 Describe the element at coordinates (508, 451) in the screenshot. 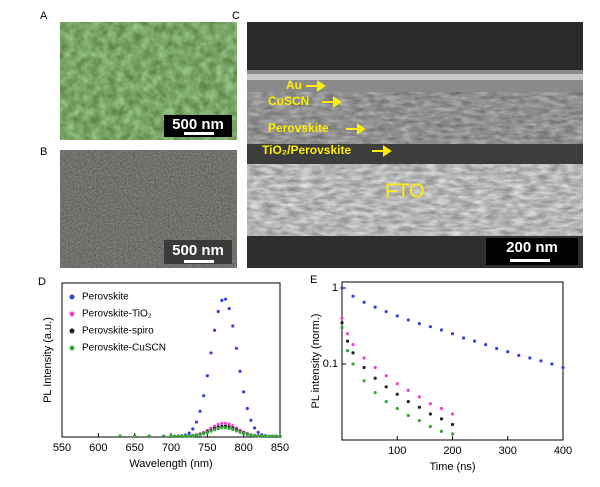

I see `x-tick-label: 300` at that location.